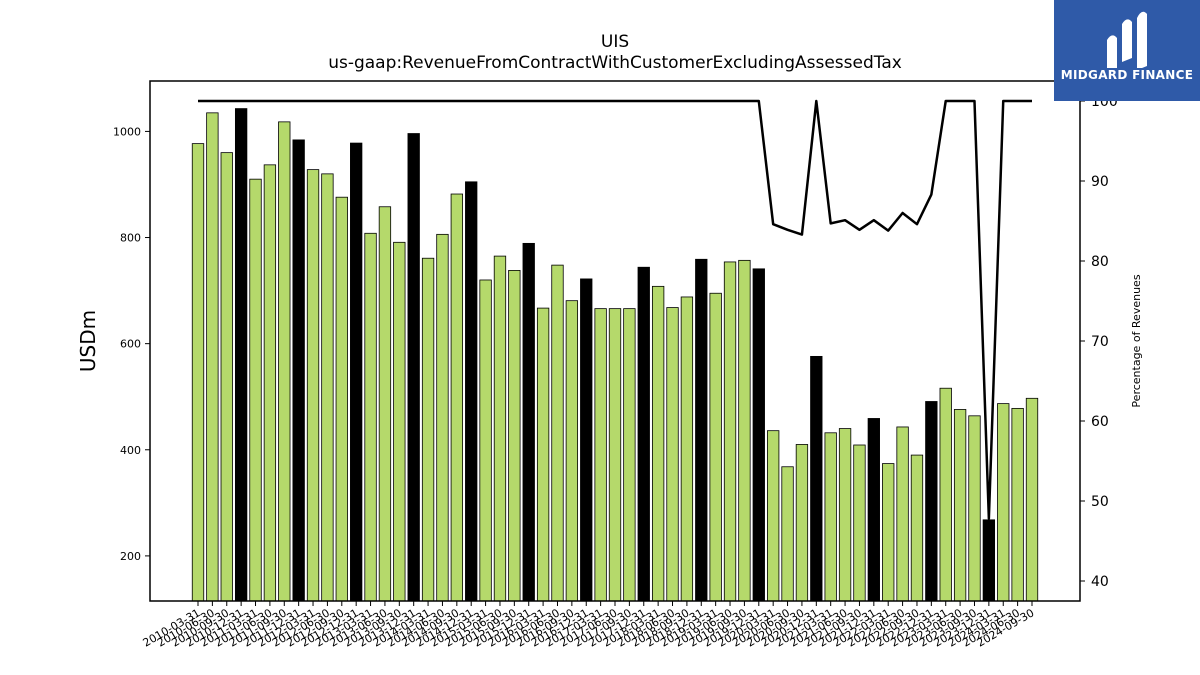 The width and height of the screenshot is (1200, 675). I want to click on y-tick-label: 600, so click(130, 344).